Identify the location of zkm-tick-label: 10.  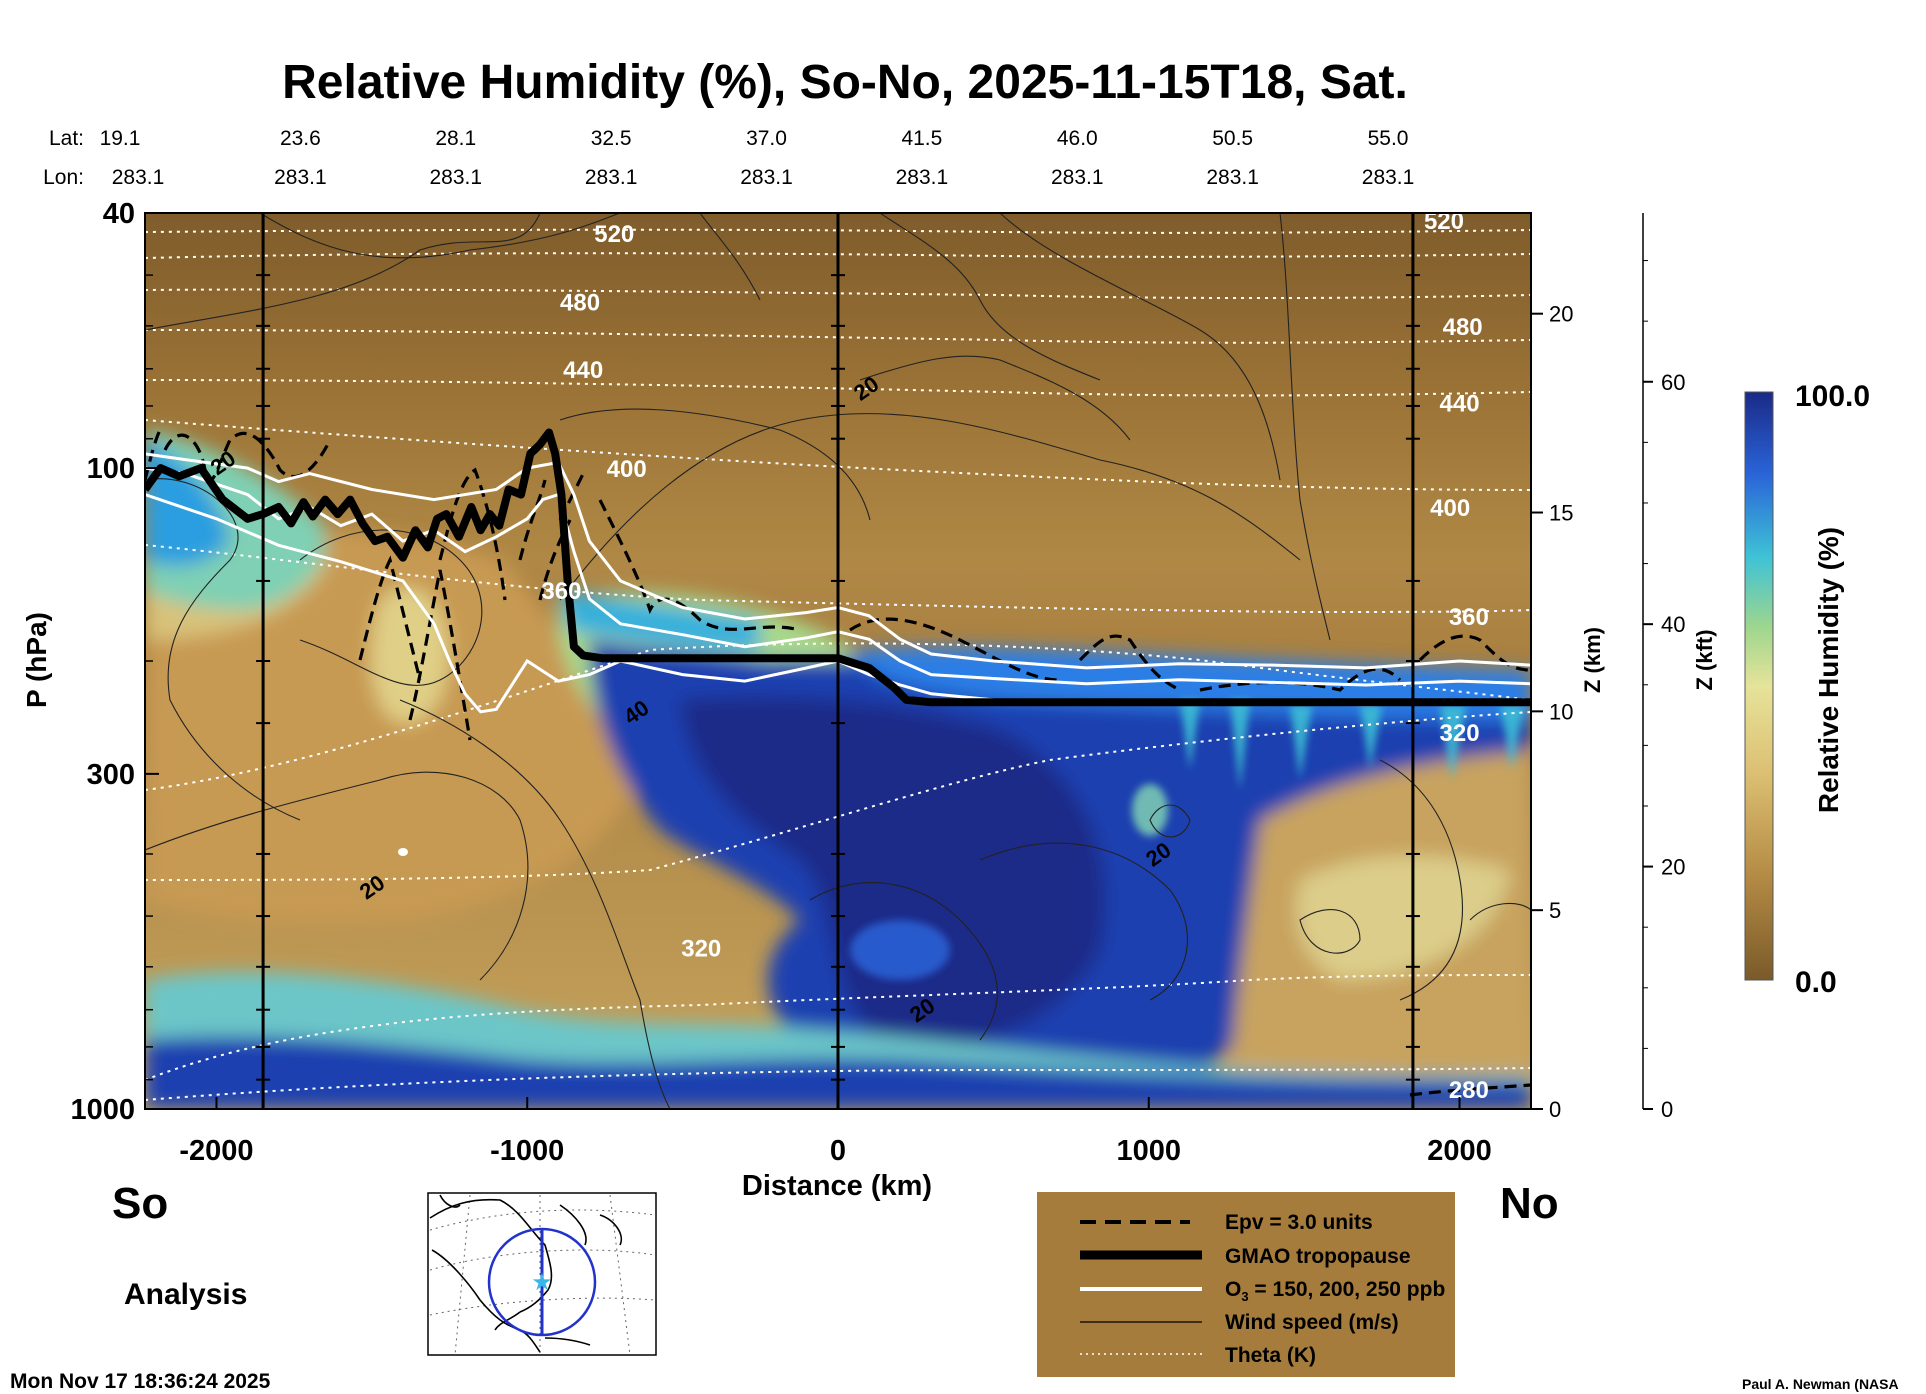
(1561, 711).